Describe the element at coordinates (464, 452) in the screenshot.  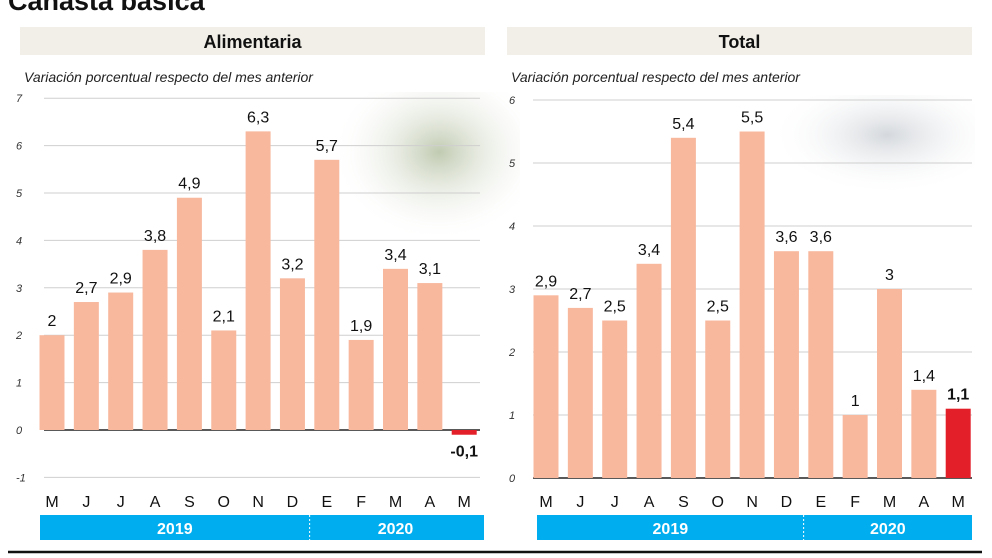
I see `data-label: -0,1` at that location.